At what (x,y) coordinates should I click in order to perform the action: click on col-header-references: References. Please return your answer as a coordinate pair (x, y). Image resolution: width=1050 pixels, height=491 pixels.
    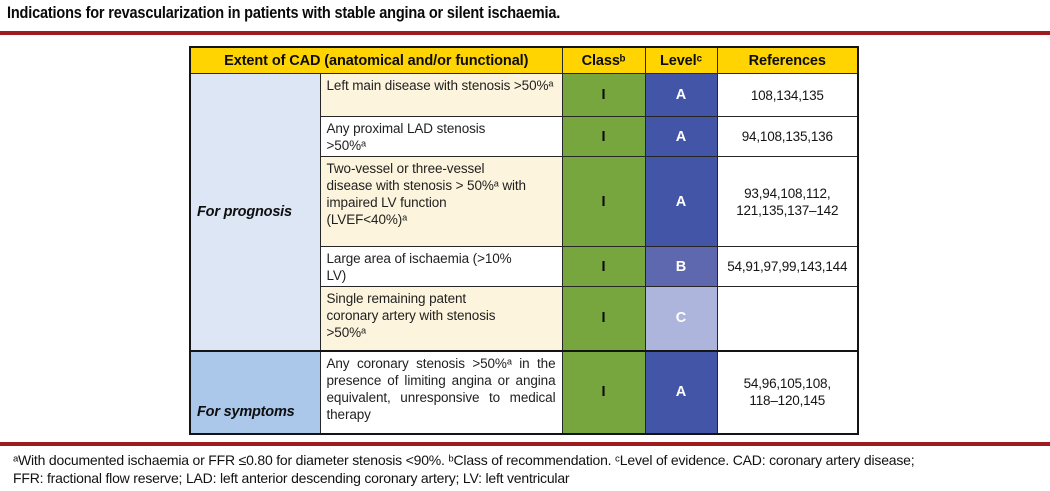
    Looking at the image, I should click on (787, 60).